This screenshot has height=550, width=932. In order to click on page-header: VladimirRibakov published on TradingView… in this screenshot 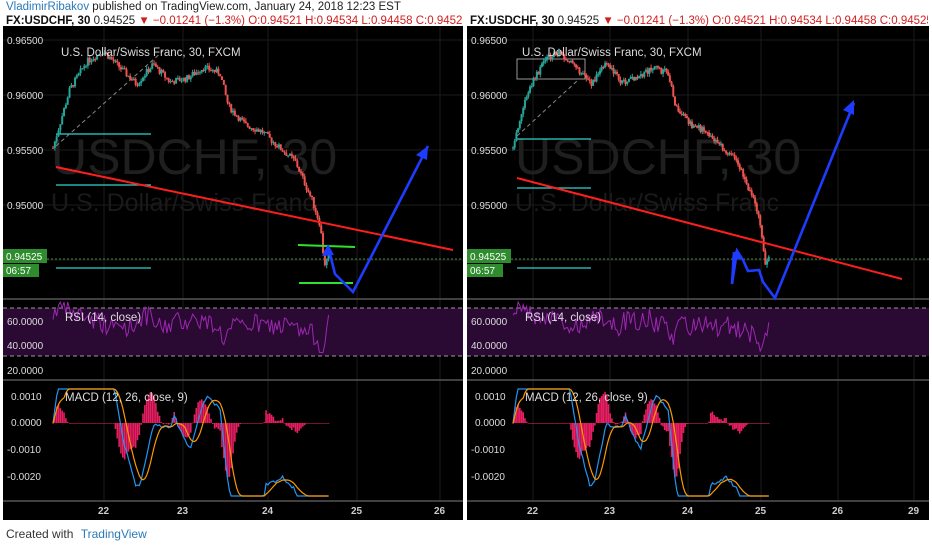, I will do `click(466, 13)`.